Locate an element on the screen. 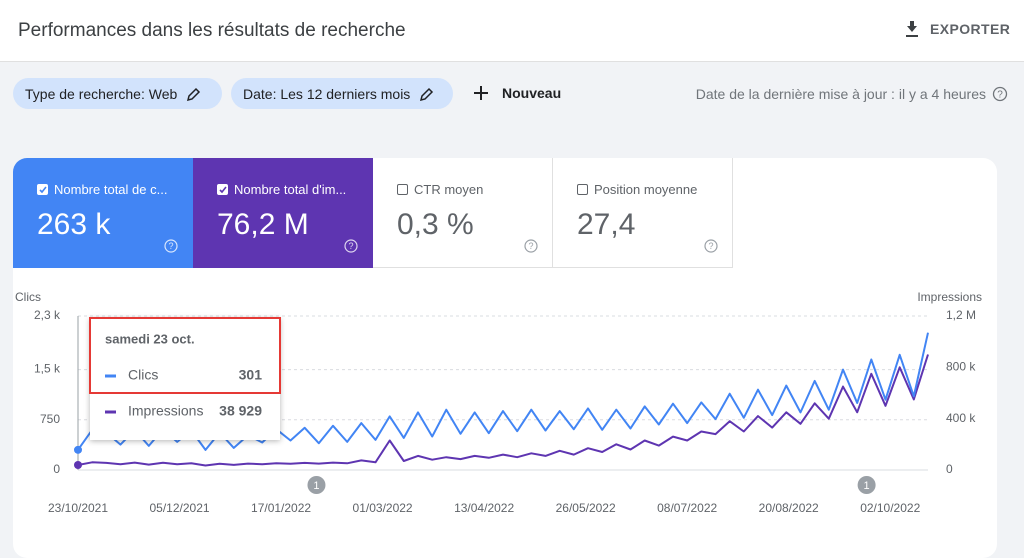 This screenshot has height=558, width=1024. y2-axis-label: Impressions is located at coordinates (949, 297).